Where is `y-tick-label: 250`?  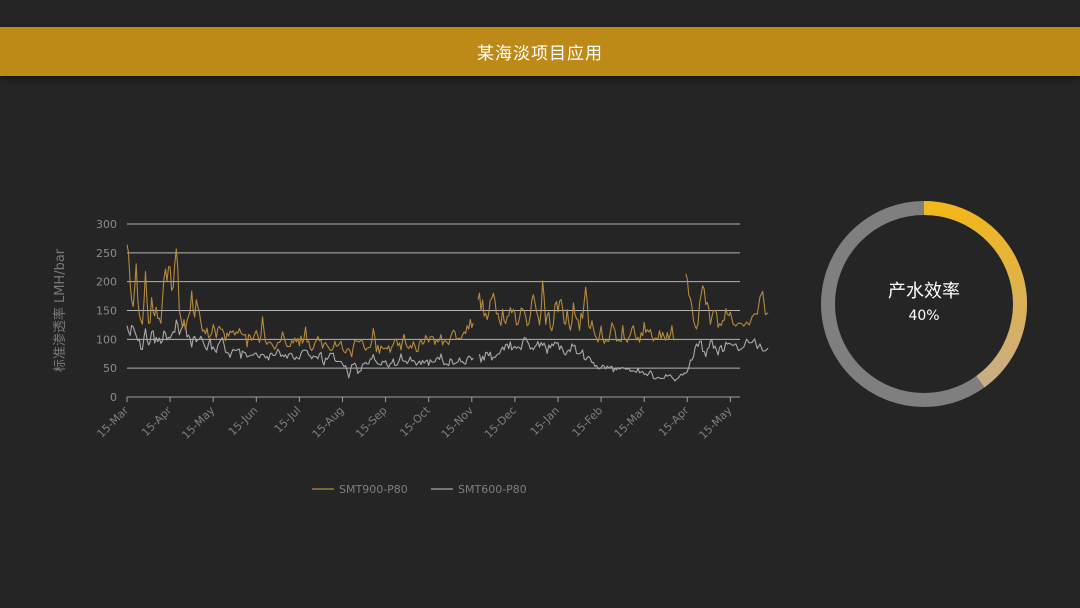 y-tick-label: 250 is located at coordinates (106, 253).